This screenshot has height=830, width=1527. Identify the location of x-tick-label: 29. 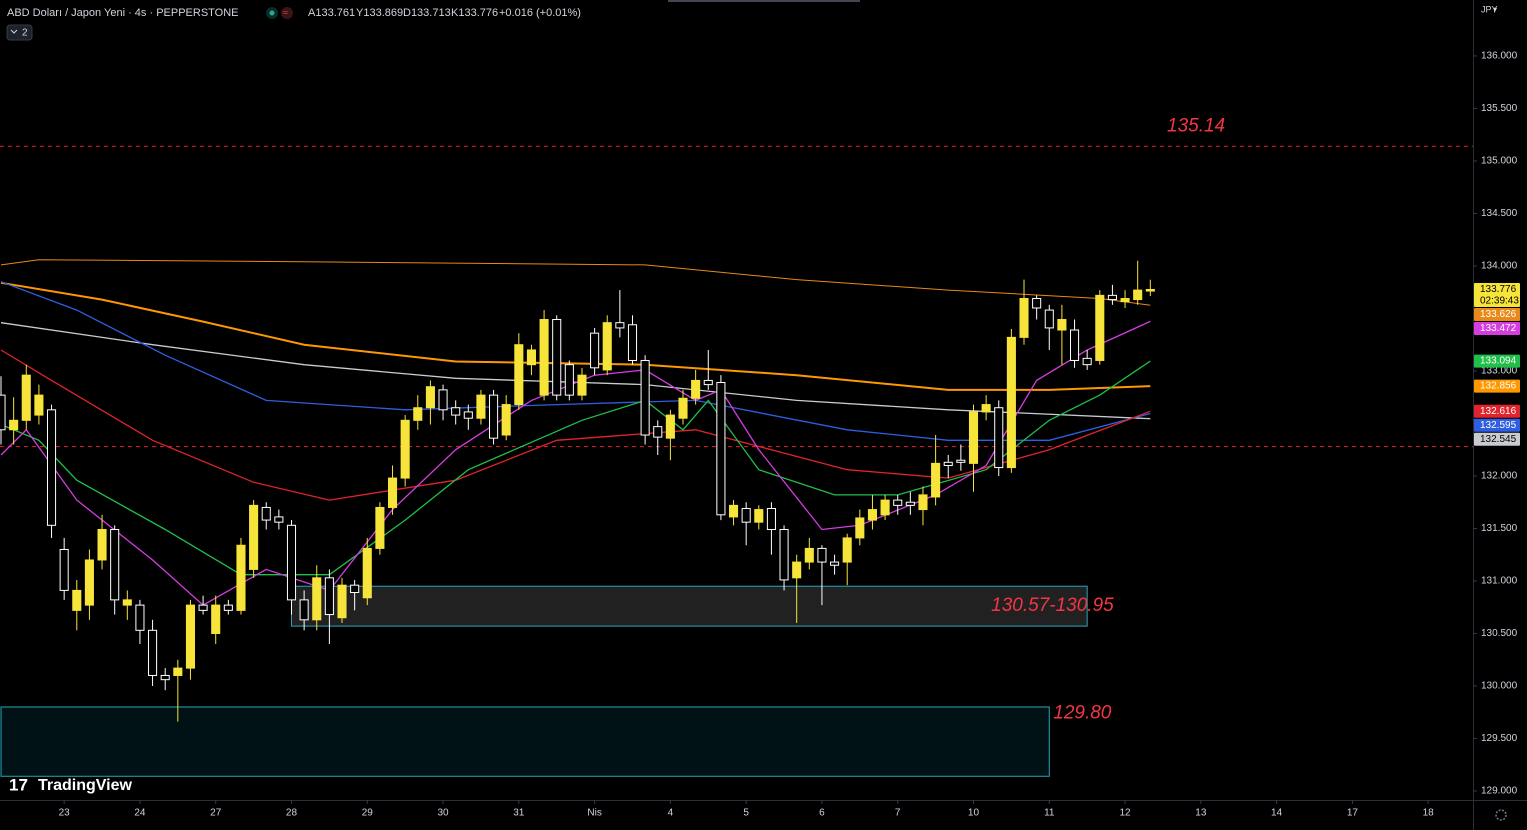
(368, 813).